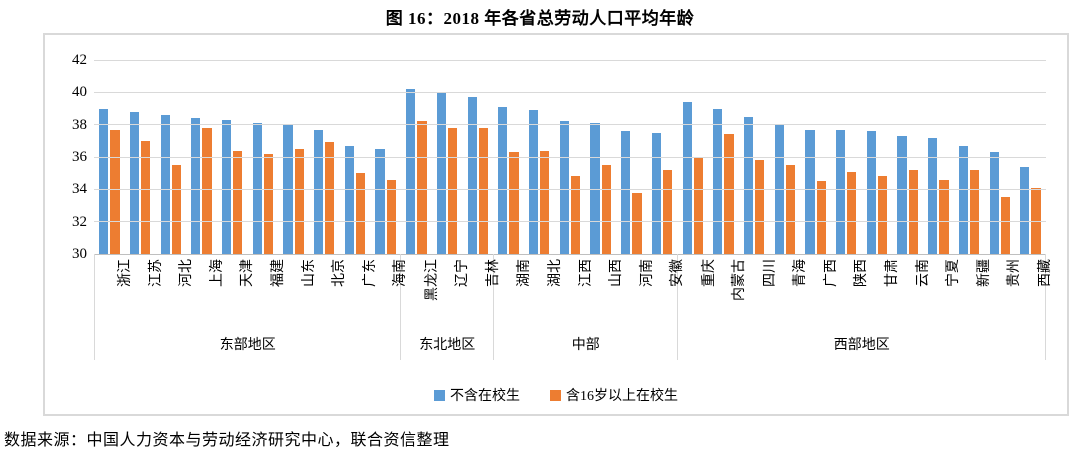 Image resolution: width=1080 pixels, height=455 pixels. I want to click on region-group-中部: 湖南 湖北 江西 山西 河南 安徽 中部, so click(589, 307).